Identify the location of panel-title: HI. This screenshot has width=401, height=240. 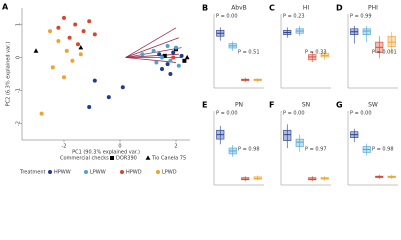
(306, 8).